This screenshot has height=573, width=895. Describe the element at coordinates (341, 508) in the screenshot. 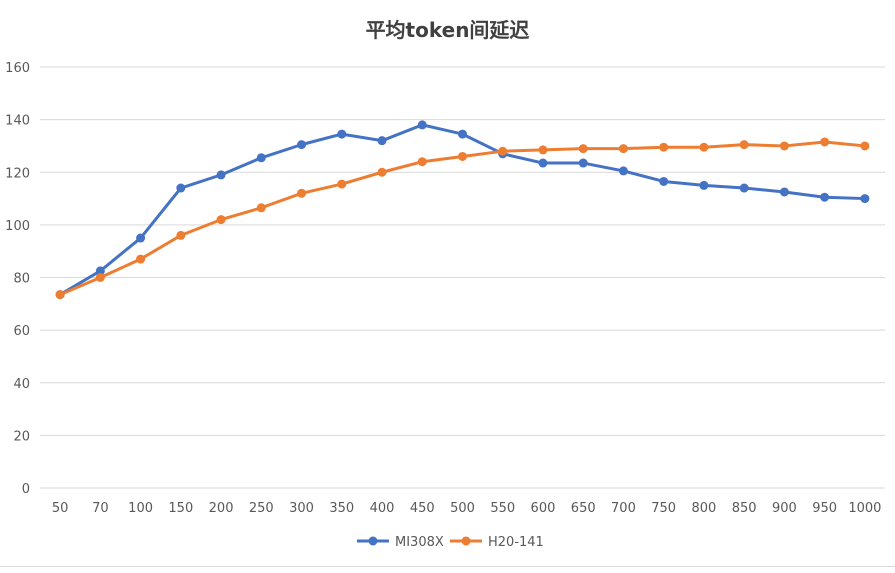

I see `x-tick-label: 350` at that location.